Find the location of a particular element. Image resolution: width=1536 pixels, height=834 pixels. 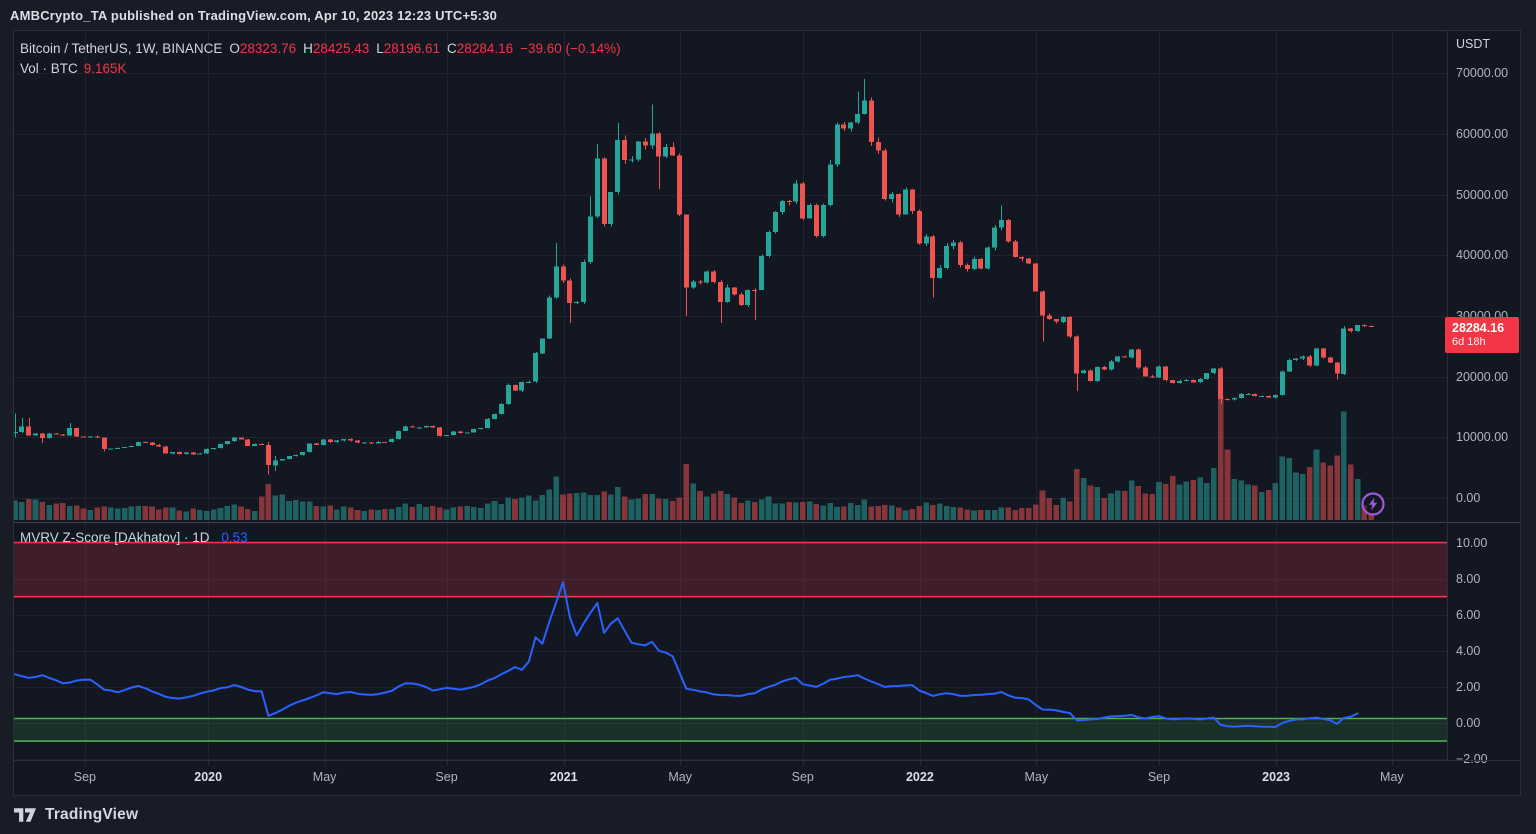

pane-divider is located at coordinates (767, 522).